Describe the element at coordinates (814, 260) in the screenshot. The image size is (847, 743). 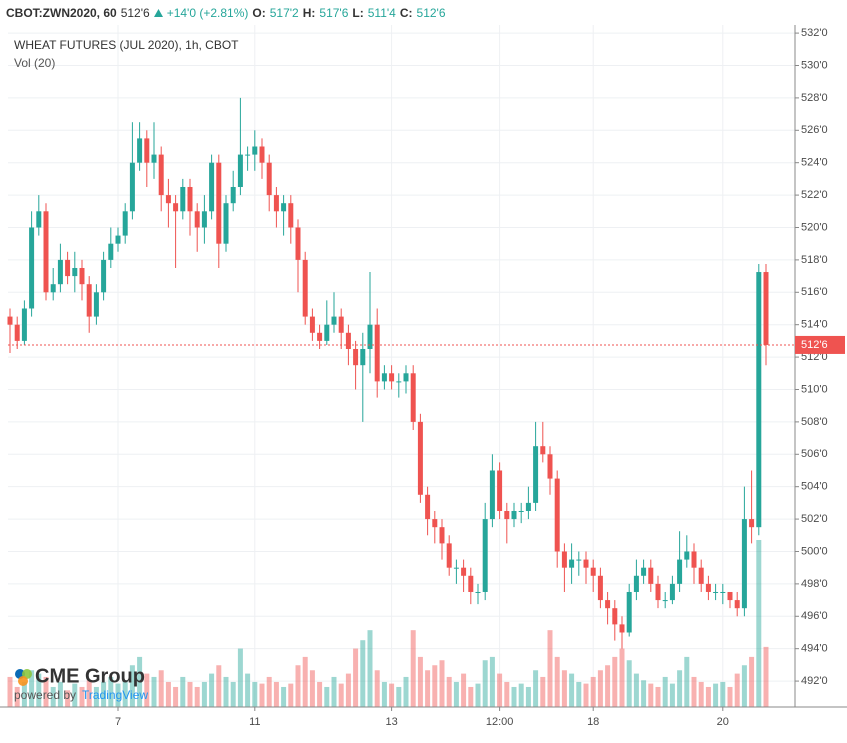
I see `y-tick-label: 518'0` at that location.